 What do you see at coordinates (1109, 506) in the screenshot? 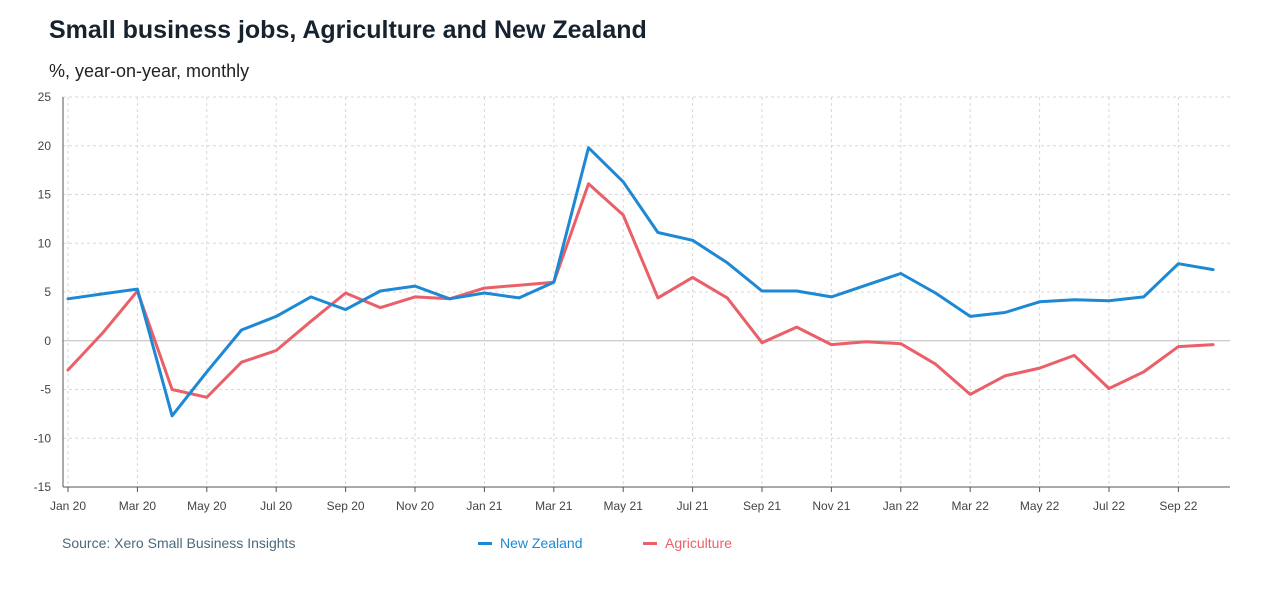
I see `x-tick-label: Jul 22` at bounding box center [1109, 506].